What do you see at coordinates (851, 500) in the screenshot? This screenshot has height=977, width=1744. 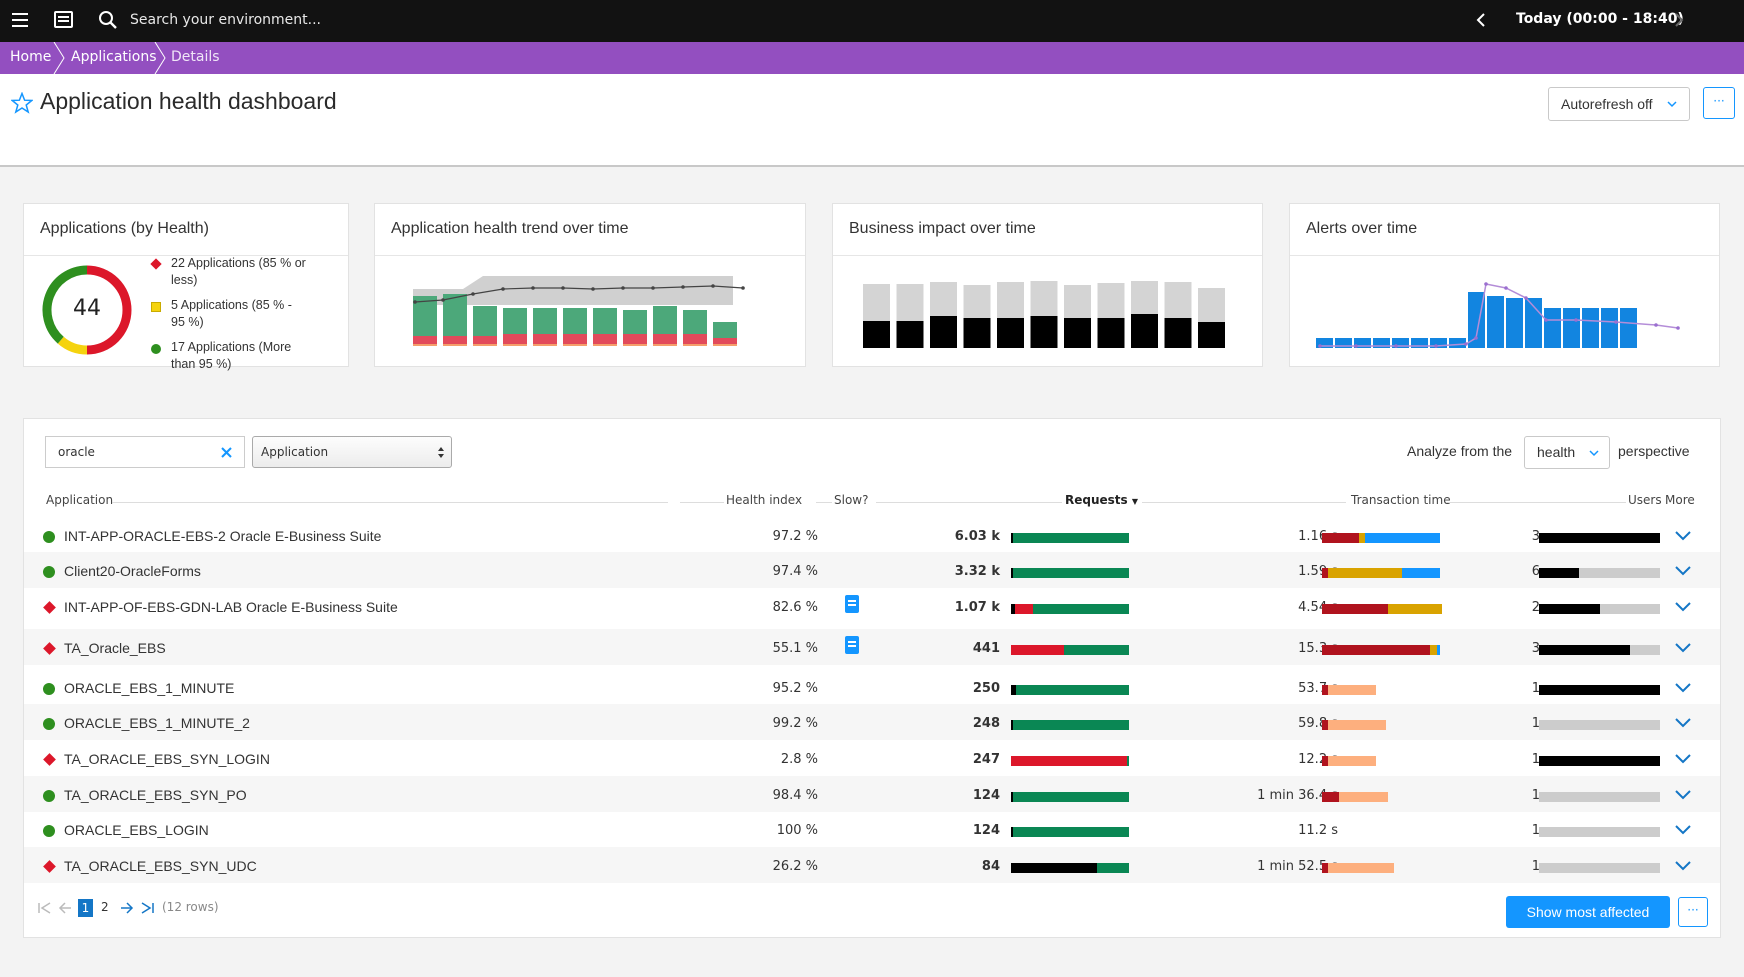 I see `col-slow: Slow?` at bounding box center [851, 500].